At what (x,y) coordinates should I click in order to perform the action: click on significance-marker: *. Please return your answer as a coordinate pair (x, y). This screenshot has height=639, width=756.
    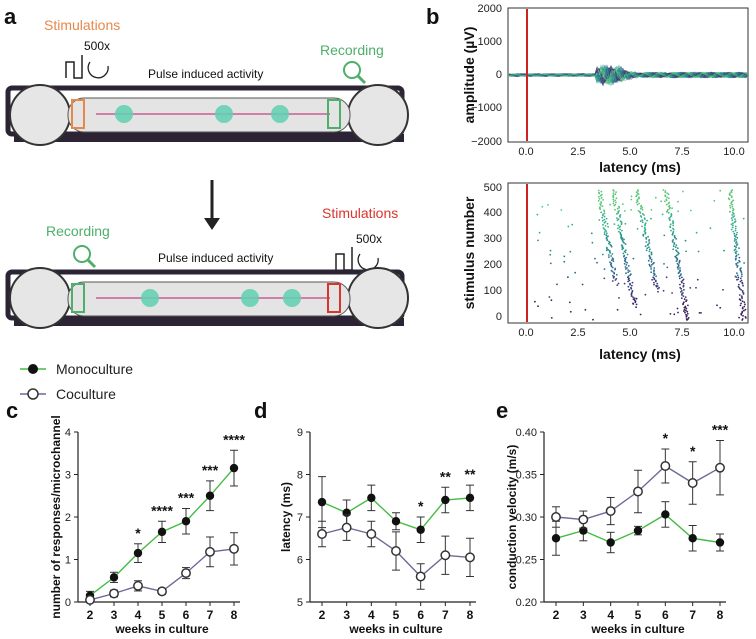
    Looking at the image, I should click on (693, 451).